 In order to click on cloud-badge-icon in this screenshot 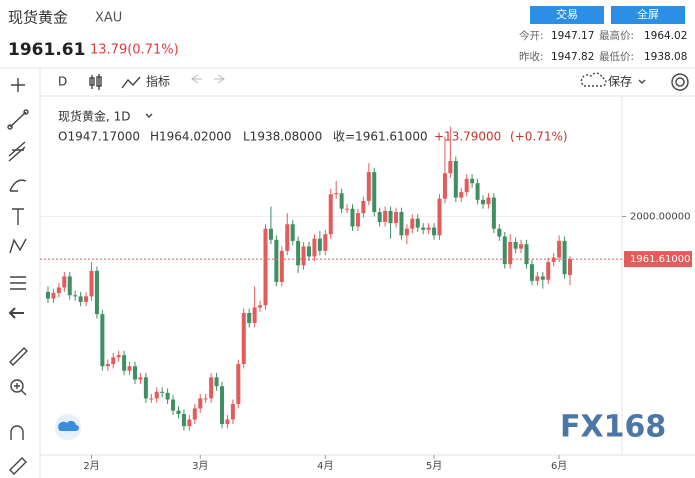, I will do `click(68, 425)`.